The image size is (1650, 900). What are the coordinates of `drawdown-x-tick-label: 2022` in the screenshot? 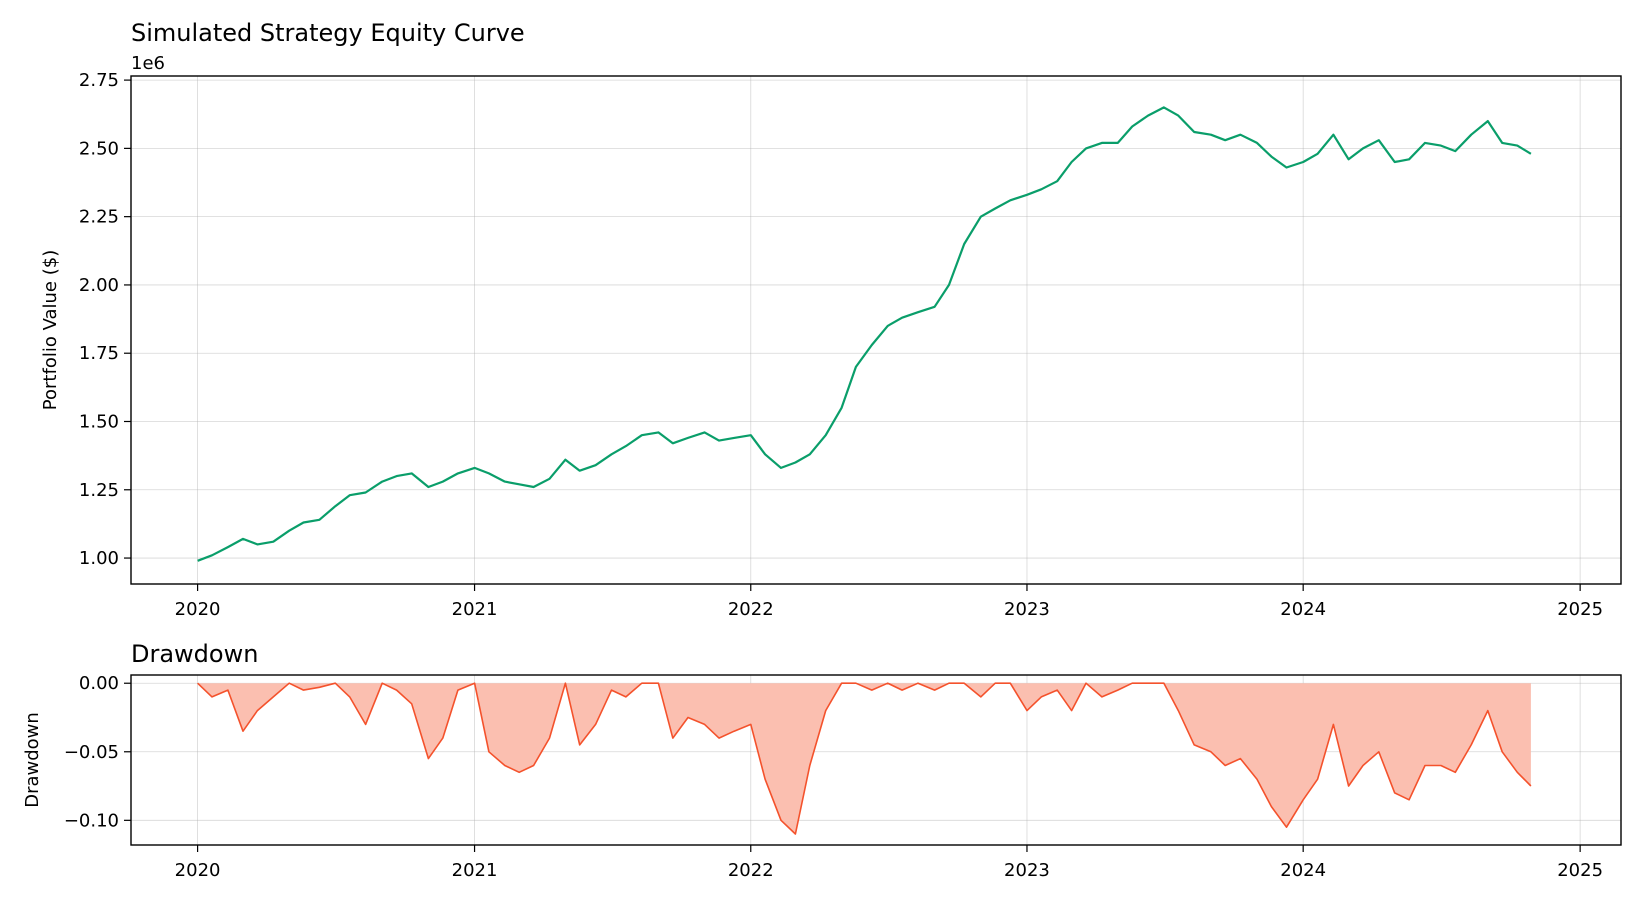 It's located at (751, 870).